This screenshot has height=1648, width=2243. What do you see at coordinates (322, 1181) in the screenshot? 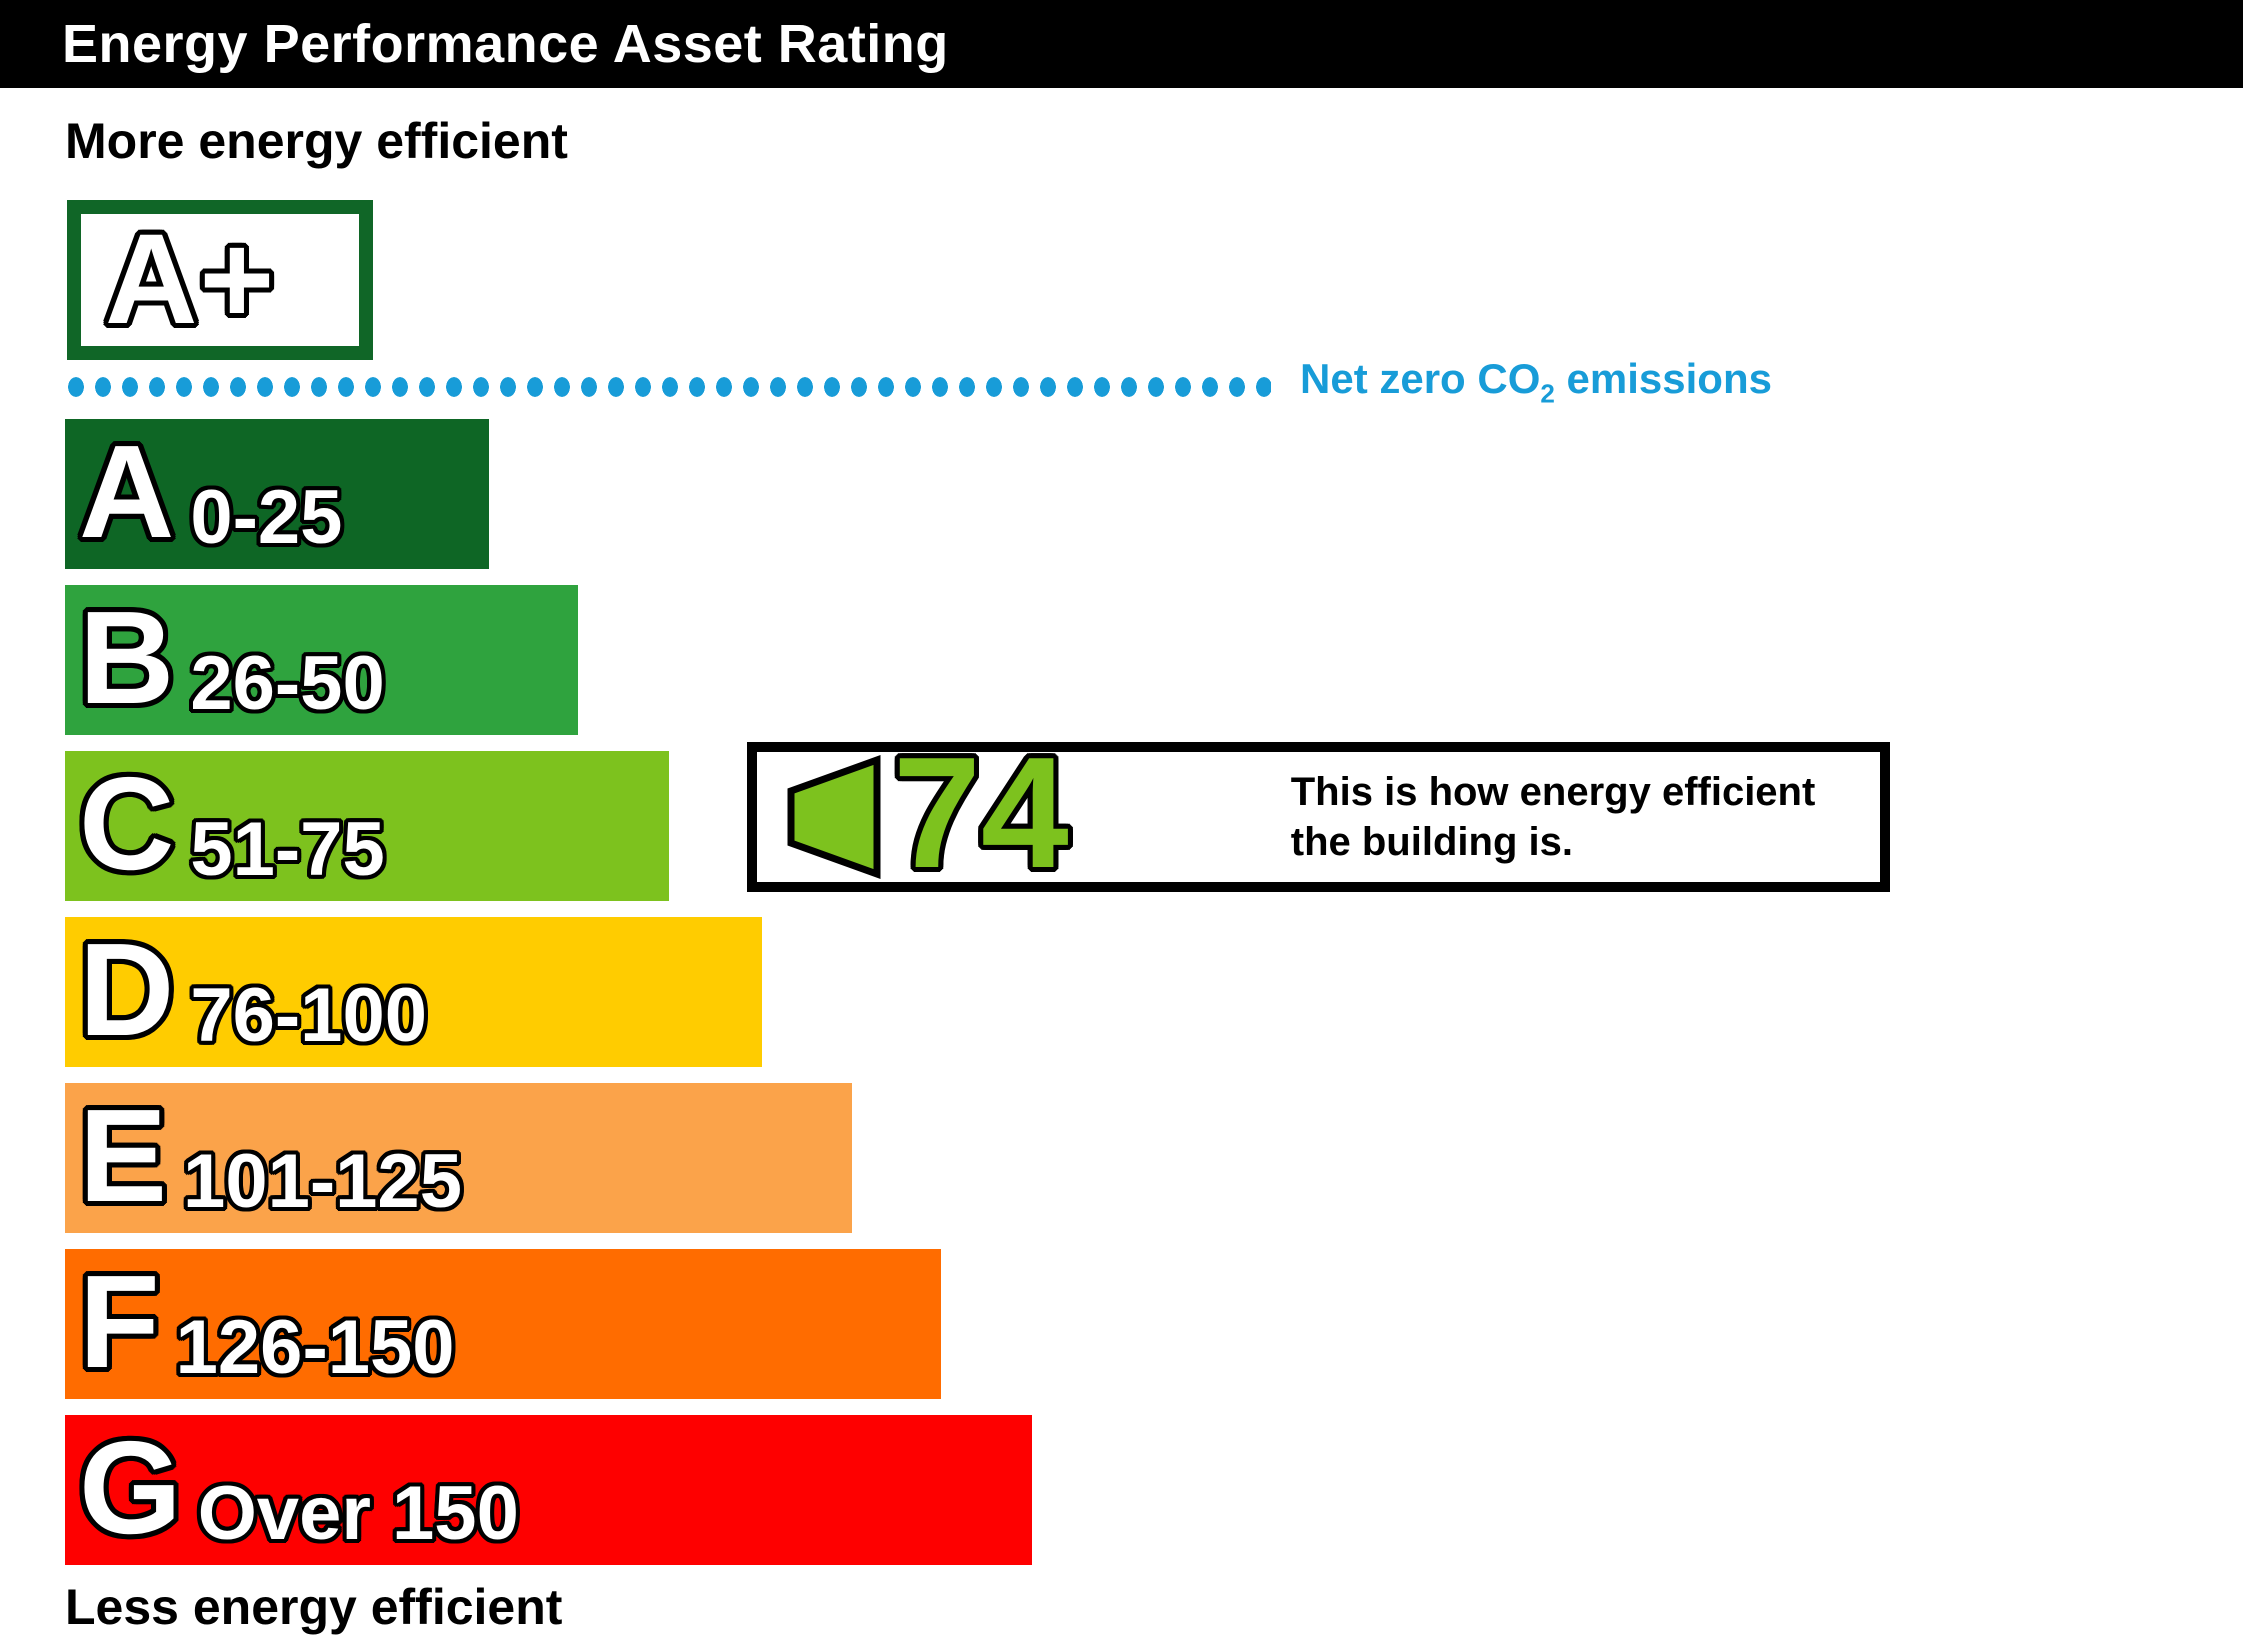
I see `band-range: 101-125` at bounding box center [322, 1181].